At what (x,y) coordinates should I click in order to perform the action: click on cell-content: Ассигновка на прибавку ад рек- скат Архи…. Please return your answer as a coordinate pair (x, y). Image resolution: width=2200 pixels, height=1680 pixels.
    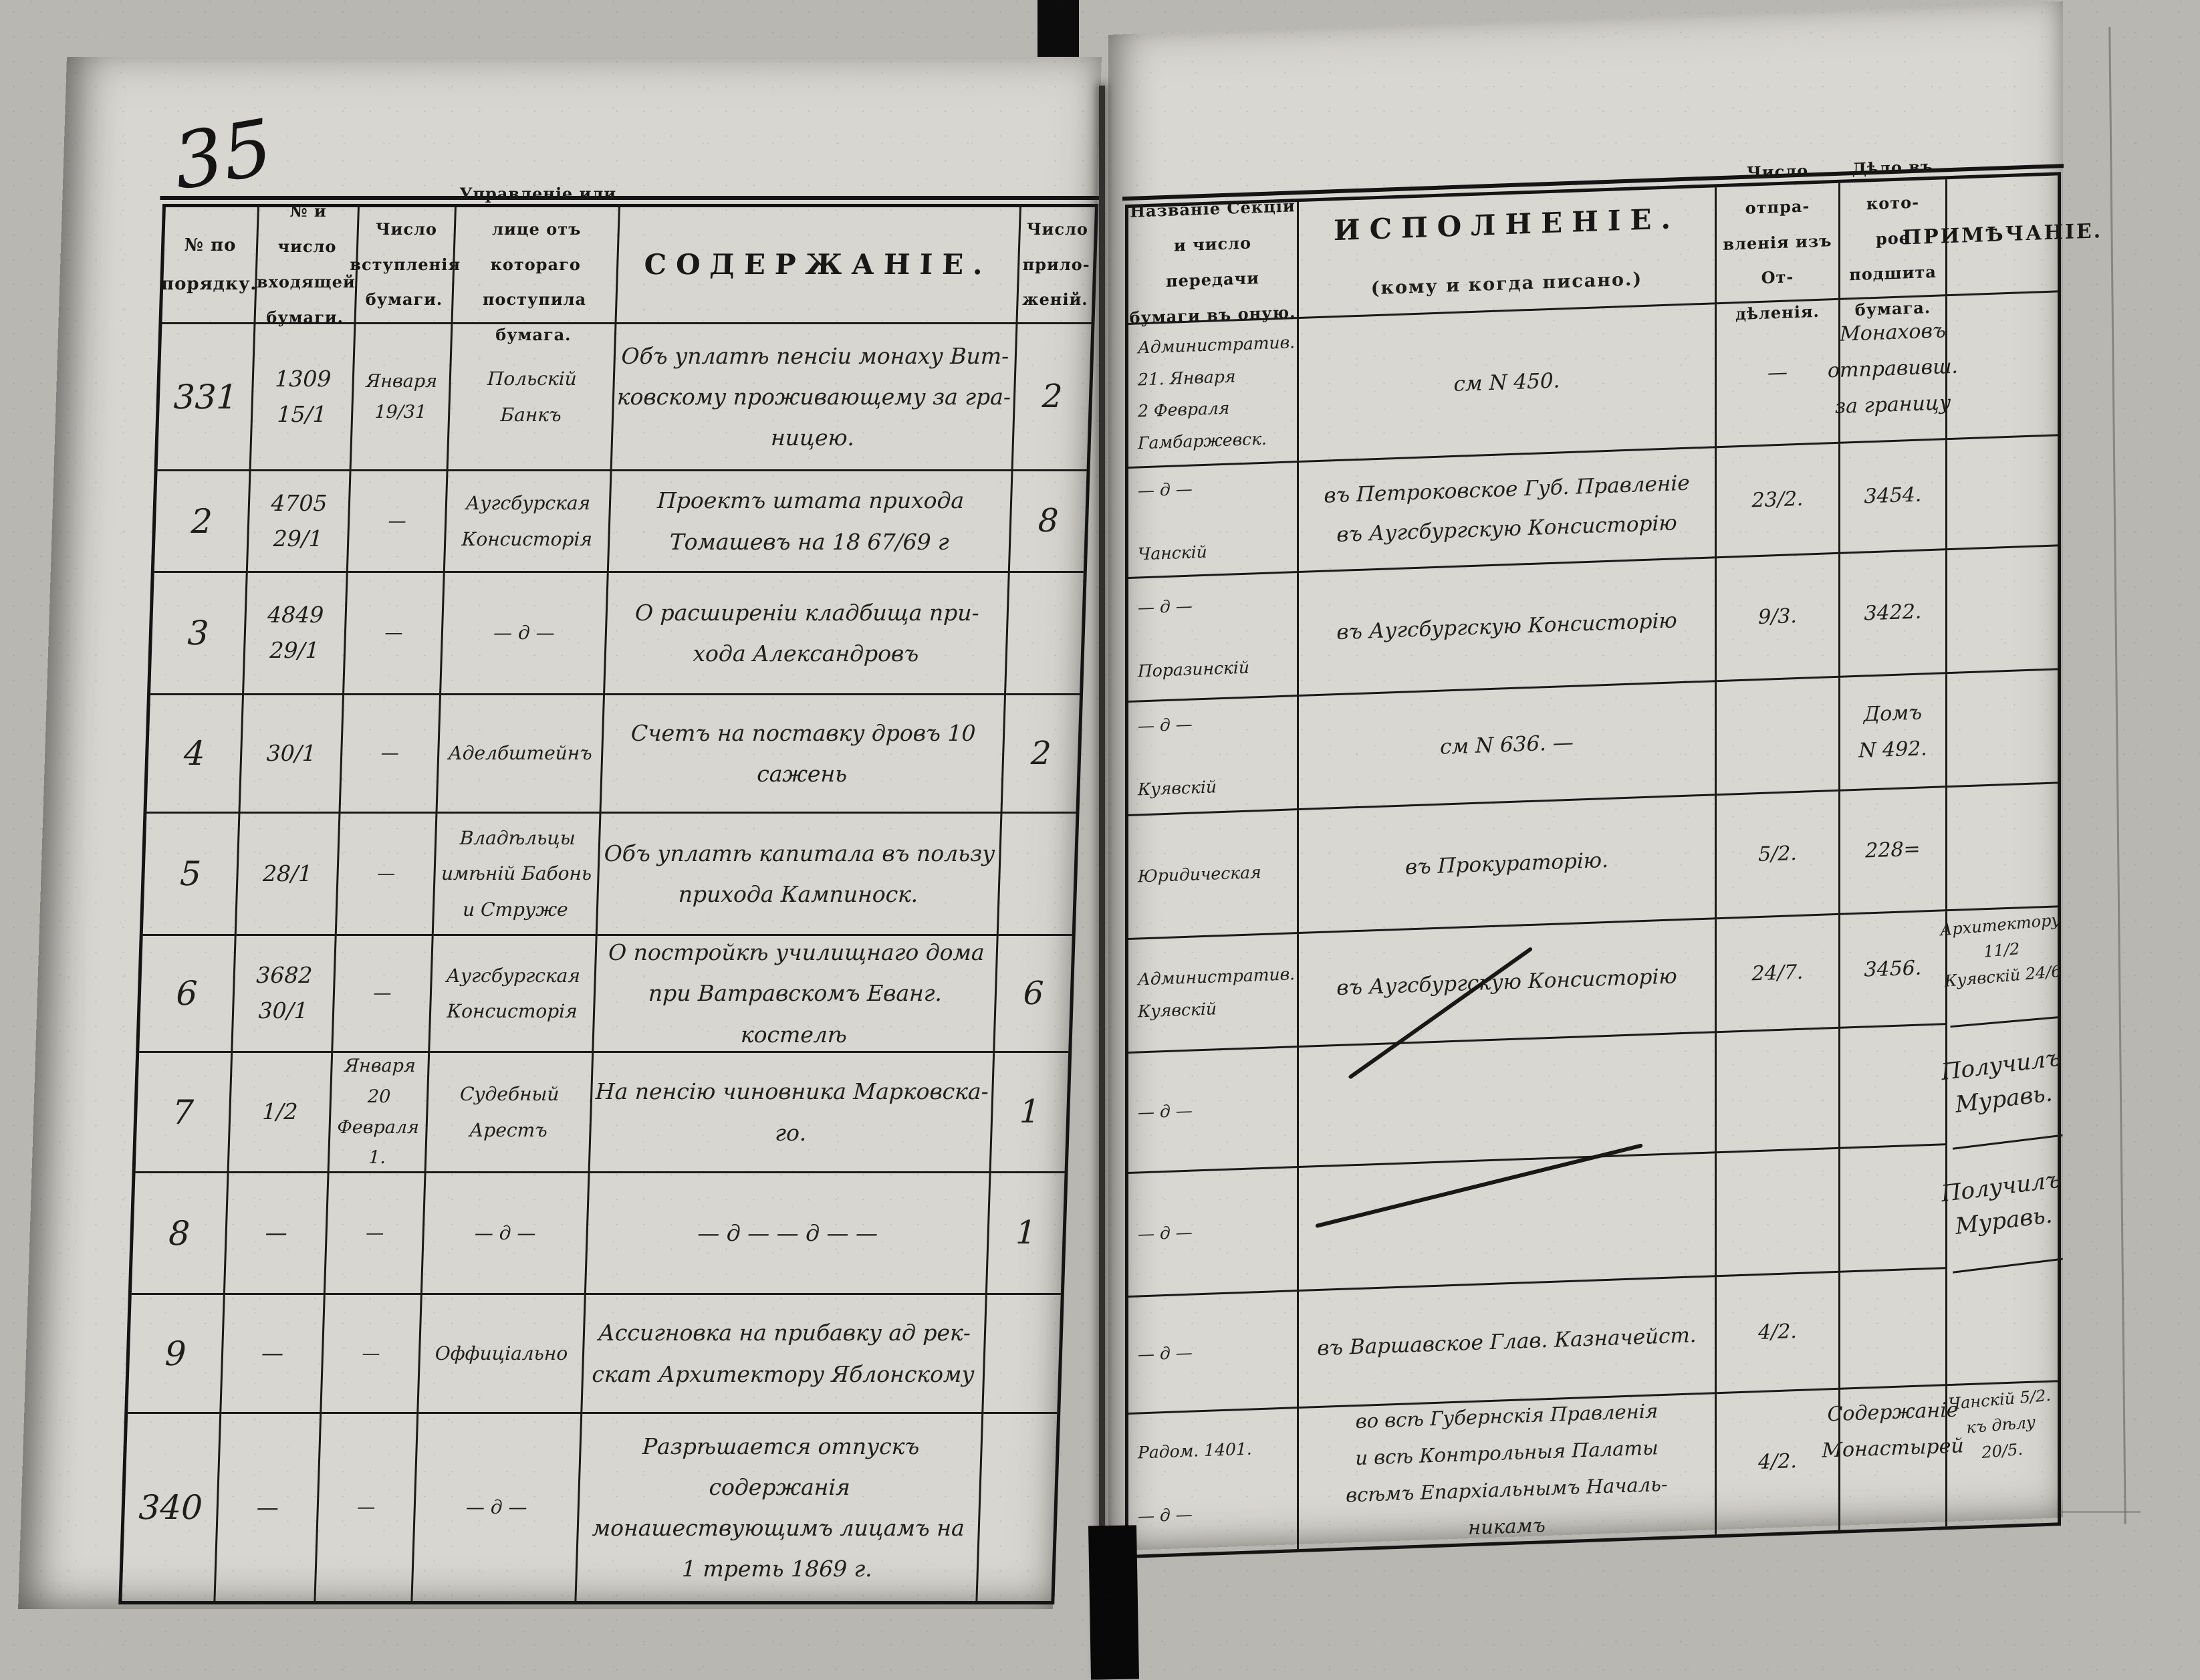
    Looking at the image, I should click on (784, 1354).